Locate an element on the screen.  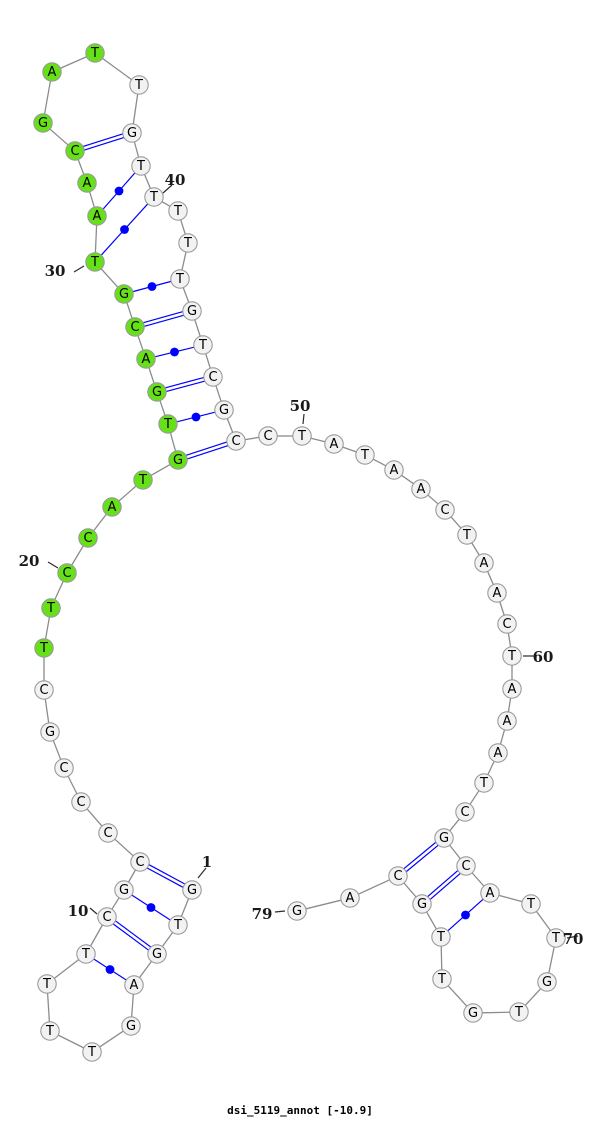
basepair-dot is located at coordinates (152, 286).